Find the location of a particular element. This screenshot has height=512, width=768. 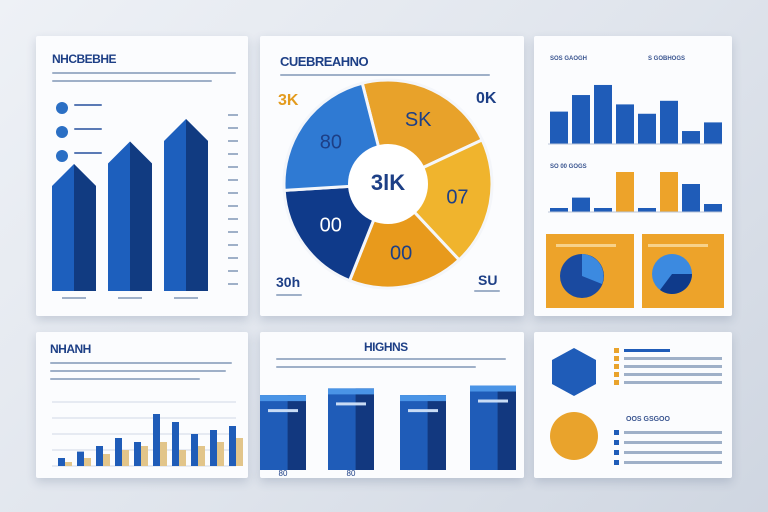

panel-3-title-right: S GOBHOGS is located at coordinates (667, 59).